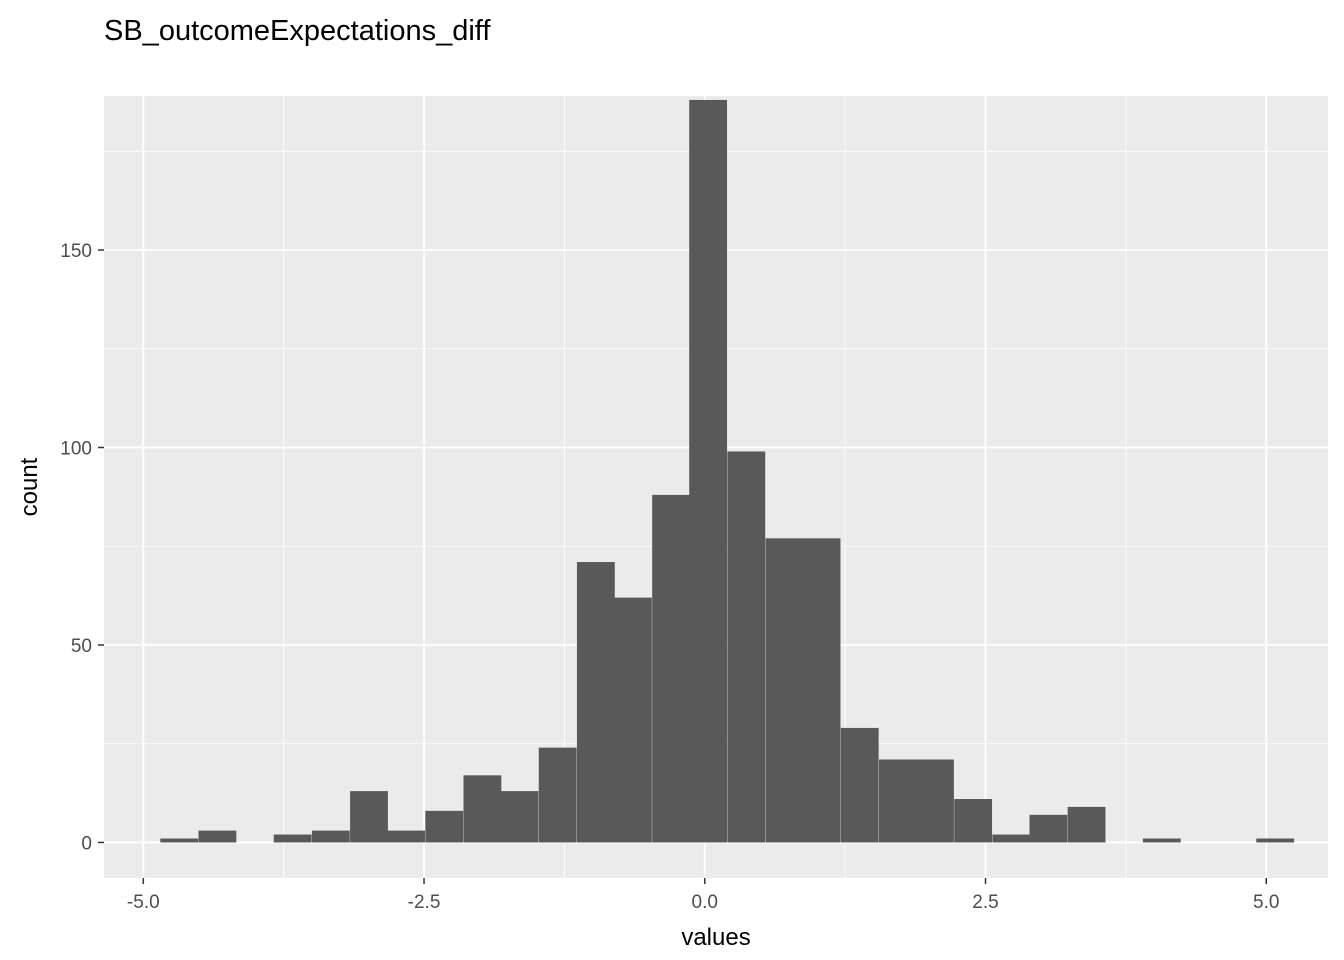 The width and height of the screenshot is (1344, 960). Describe the element at coordinates (143, 902) in the screenshot. I see `x-tick-label: -5.0` at that location.